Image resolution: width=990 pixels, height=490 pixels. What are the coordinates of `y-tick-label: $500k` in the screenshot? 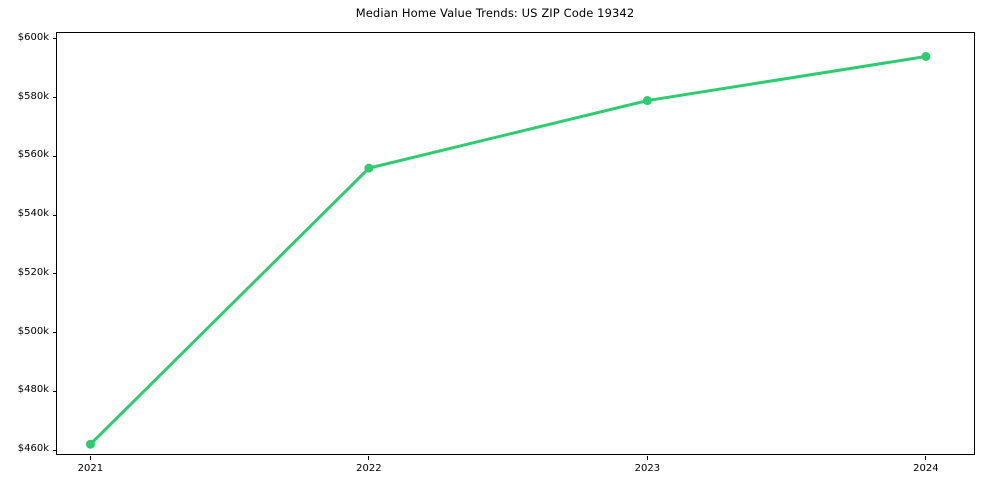 It's located at (33, 331).